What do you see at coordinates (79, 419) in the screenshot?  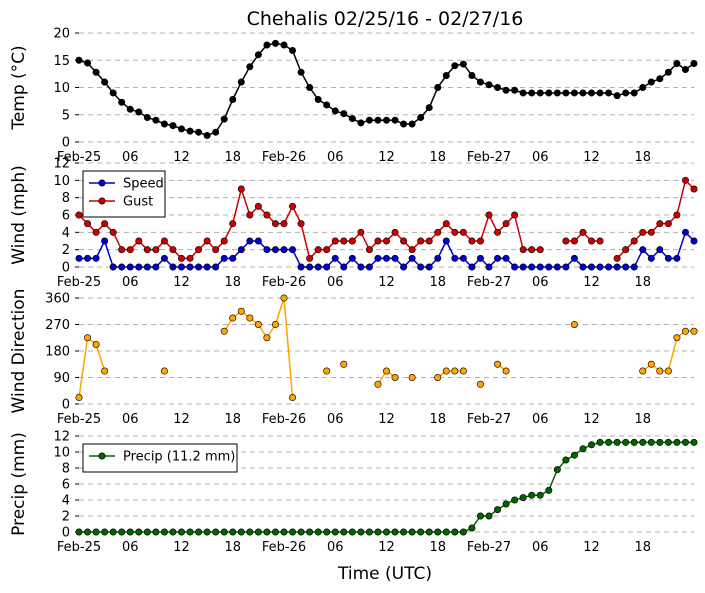 I see `x-tick-label: Feb-25` at bounding box center [79, 419].